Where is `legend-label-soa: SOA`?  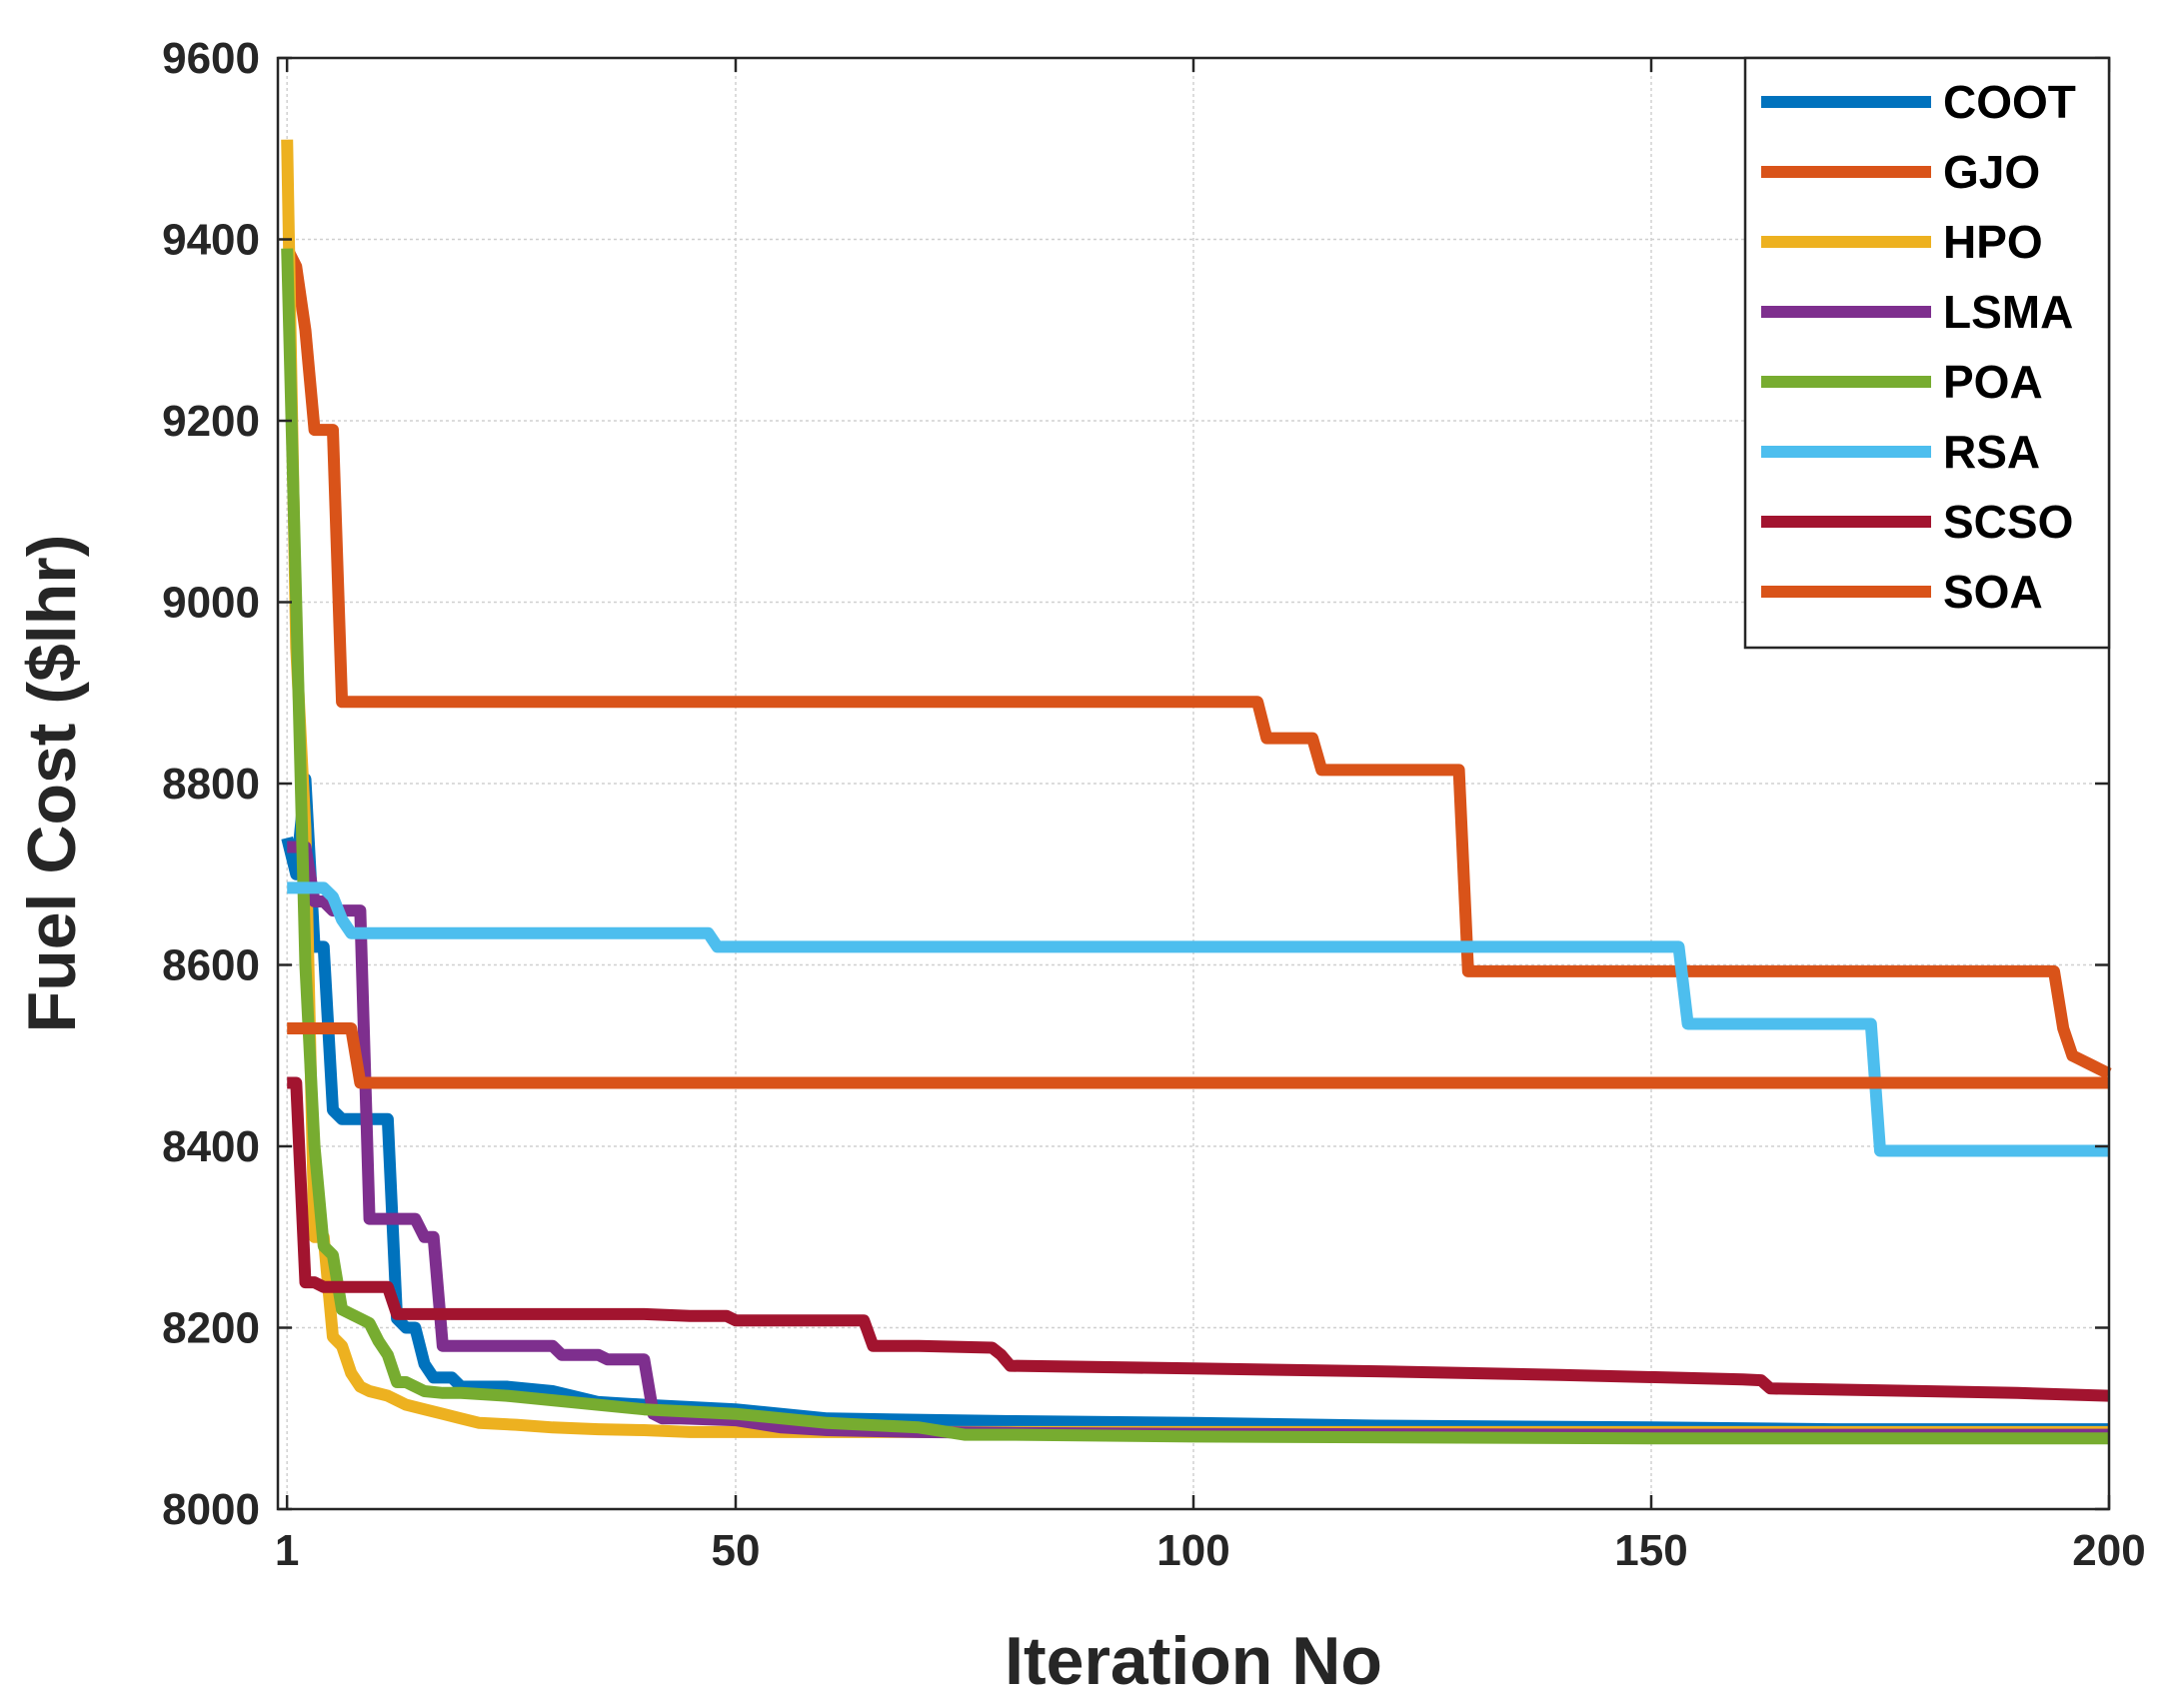 legend-label-soa: SOA is located at coordinates (1993, 592).